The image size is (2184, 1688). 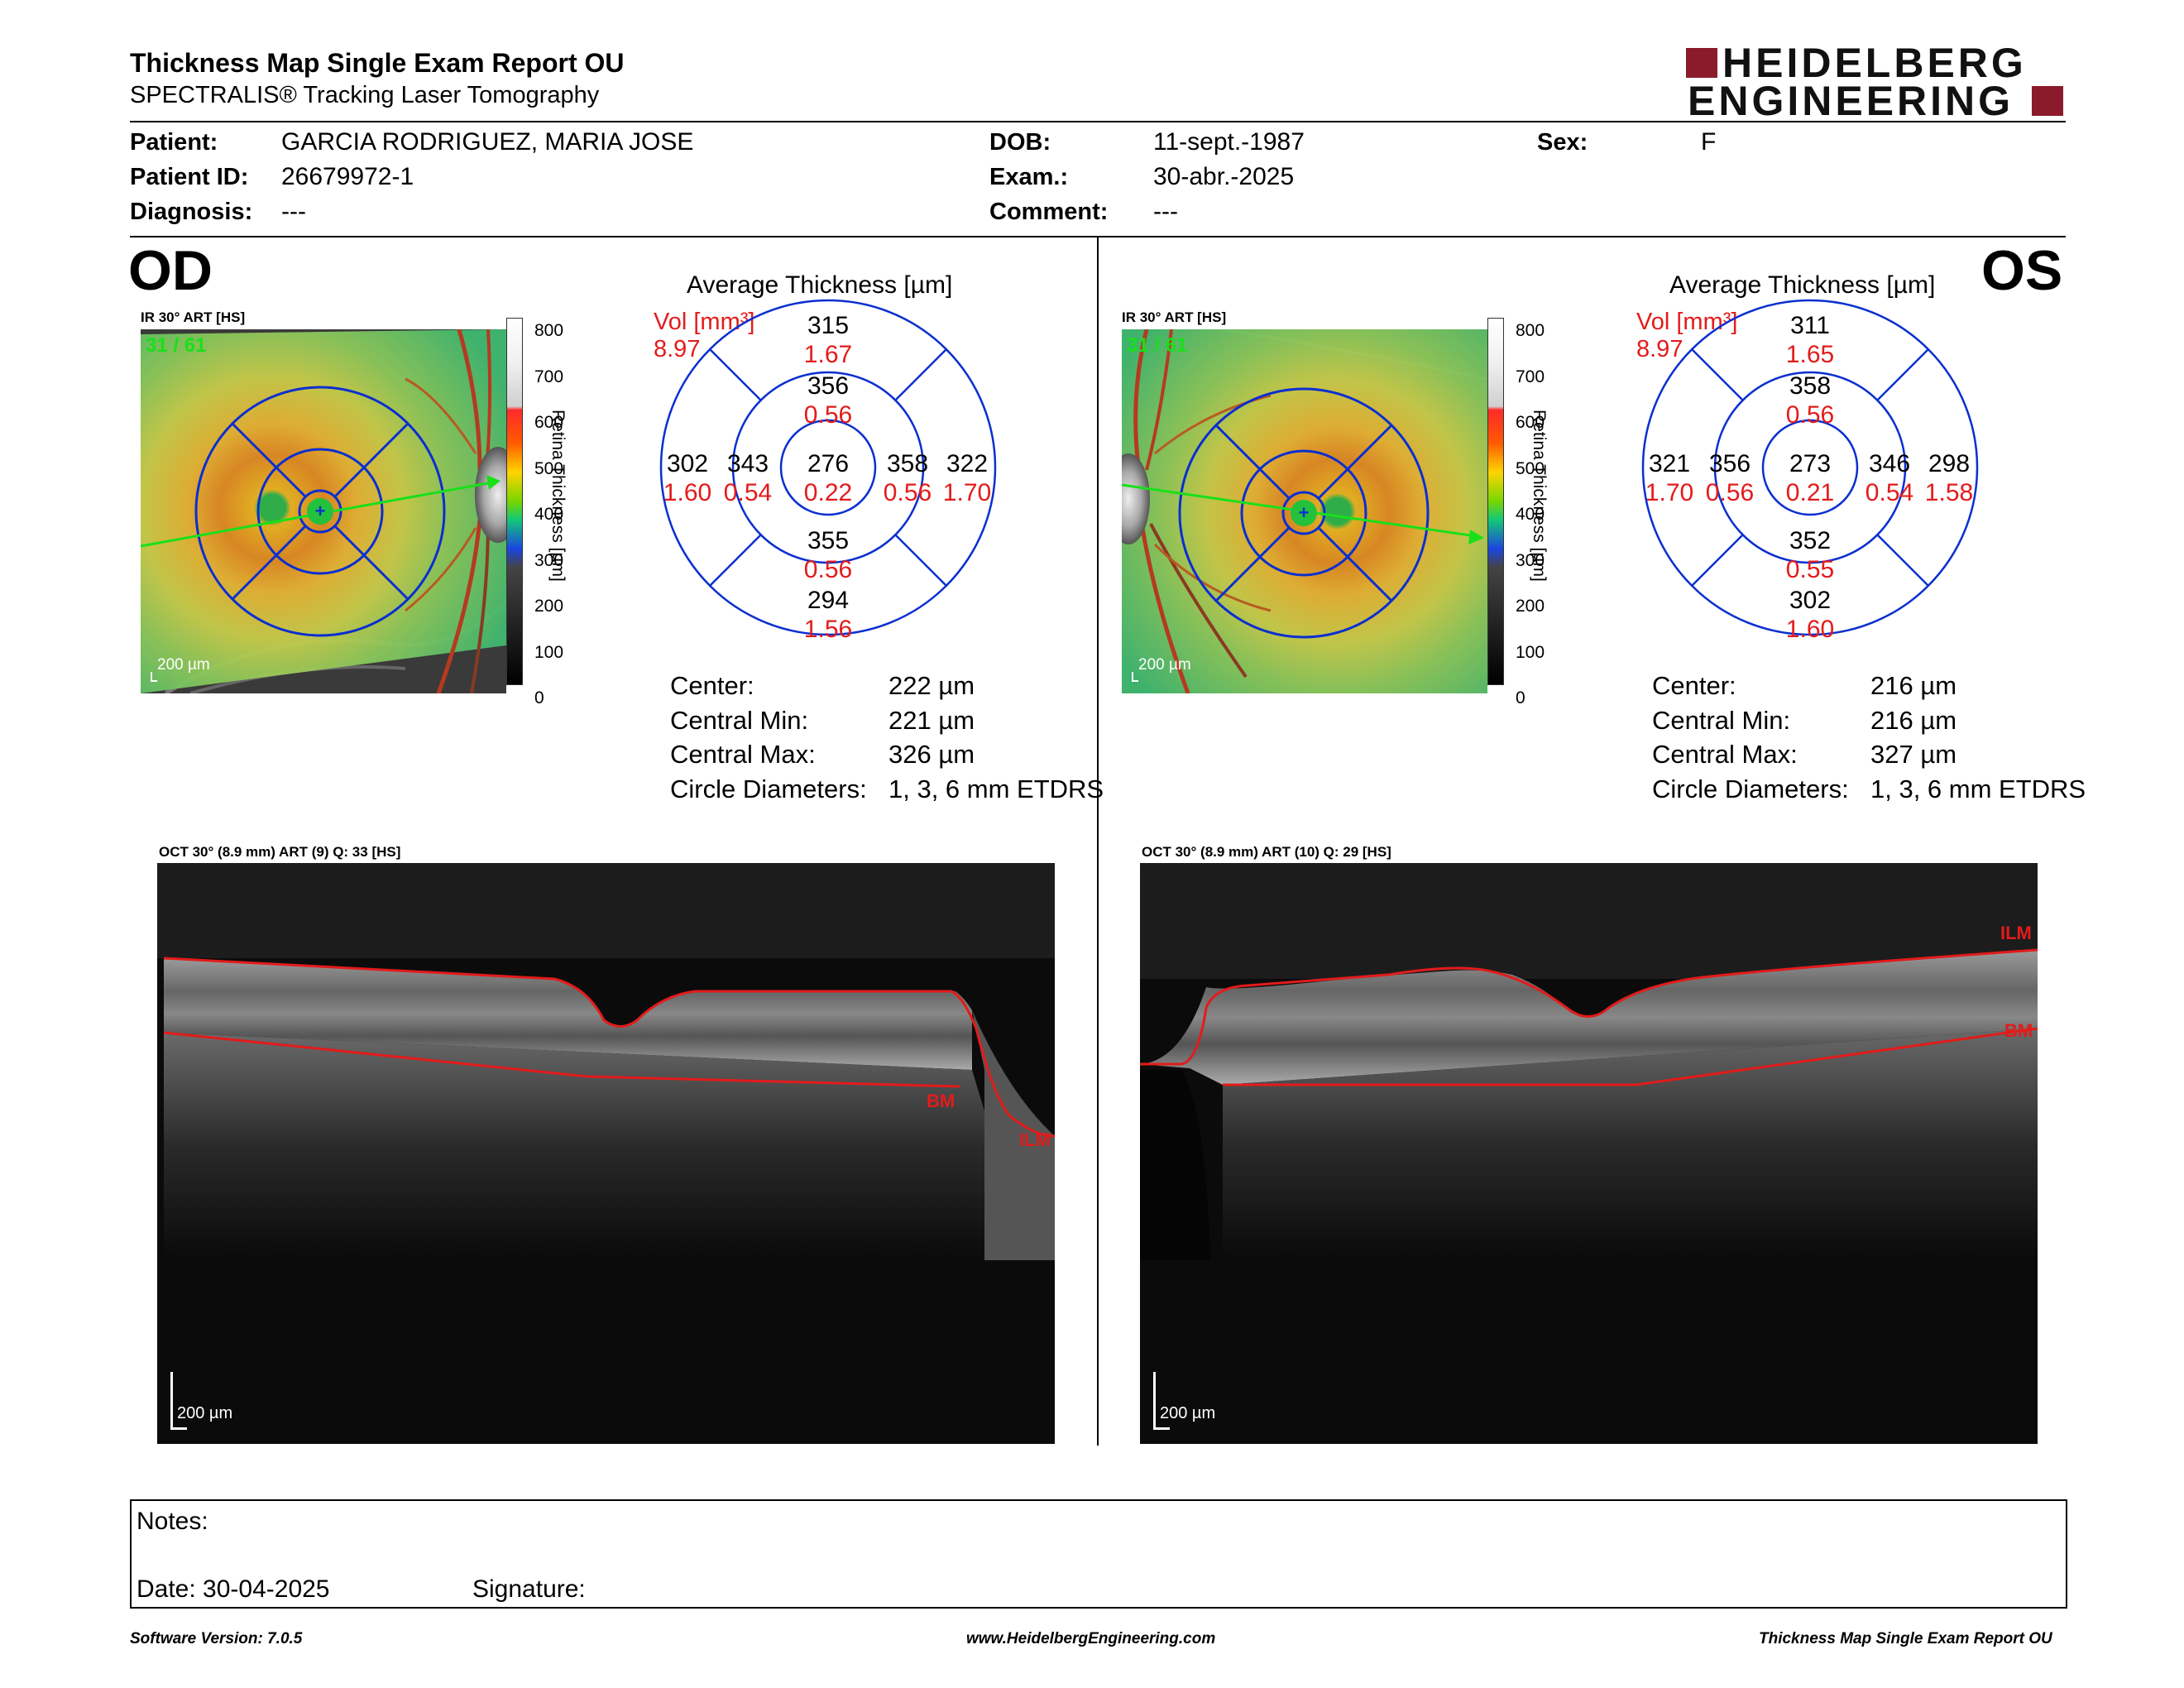 I want to click on dob-label: DOB:, so click(x=1020, y=142).